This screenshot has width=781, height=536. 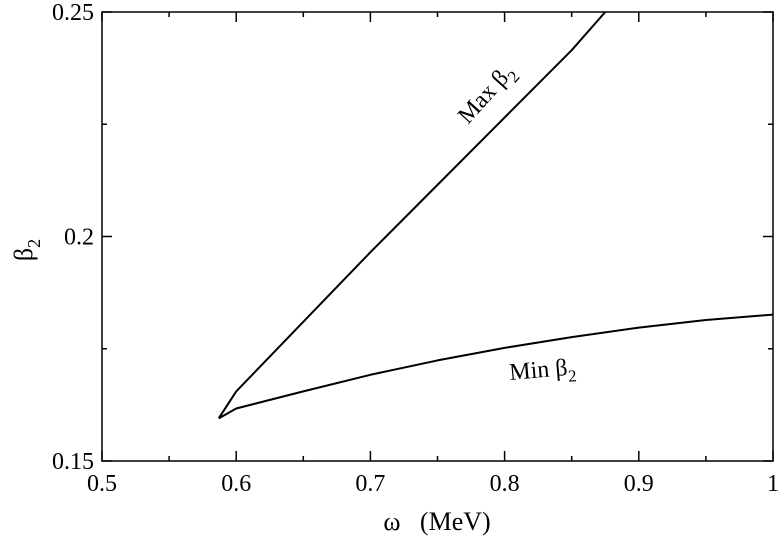 I want to click on series-label-min-beta2: Min β2, so click(x=542, y=372).